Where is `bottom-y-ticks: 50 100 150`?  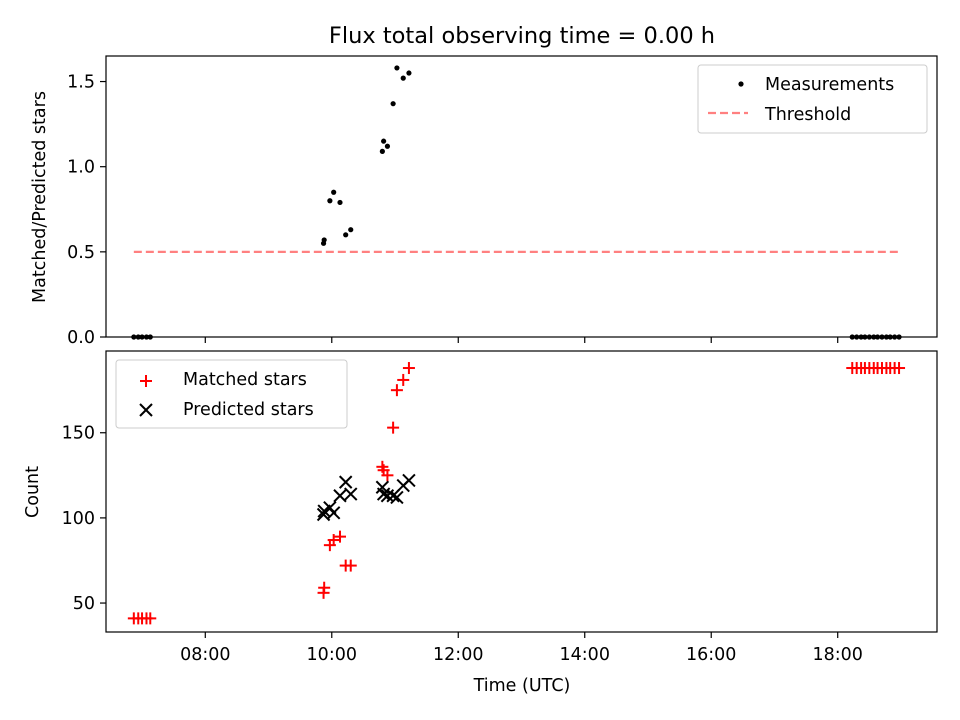 bottom-y-ticks: 50 100 150 is located at coordinates (84, 519).